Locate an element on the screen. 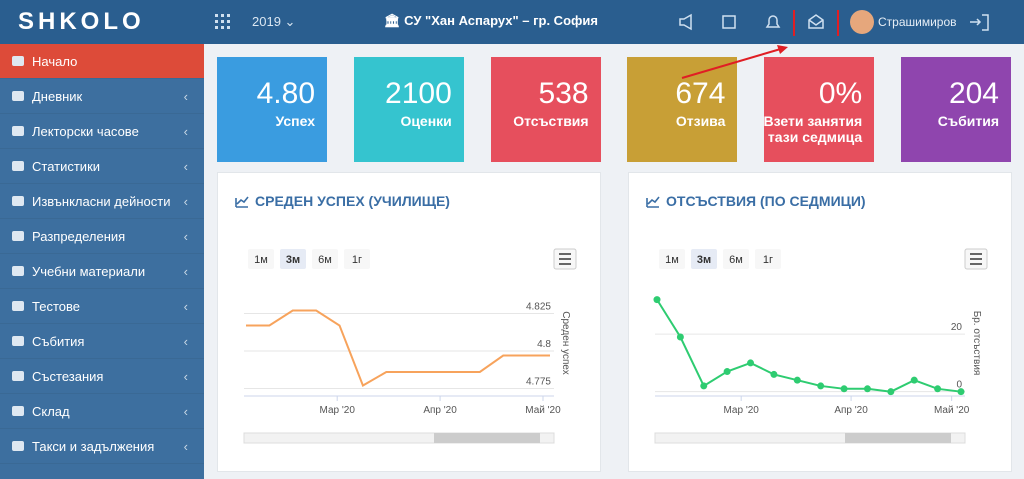  apps-icon is located at coordinates (223, 22).